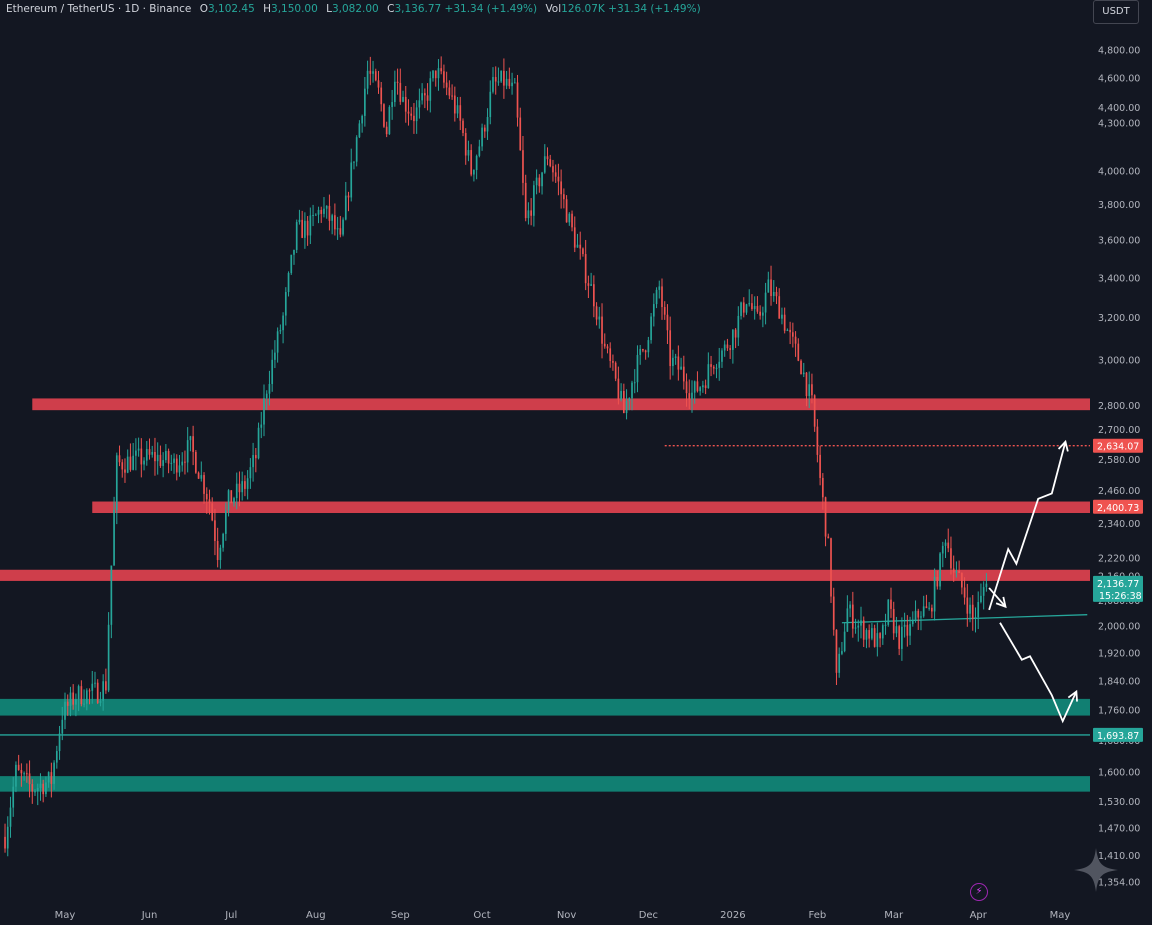 This screenshot has height=925, width=1152. What do you see at coordinates (400, 915) in the screenshot?
I see `x-tick-label: Sep` at bounding box center [400, 915].